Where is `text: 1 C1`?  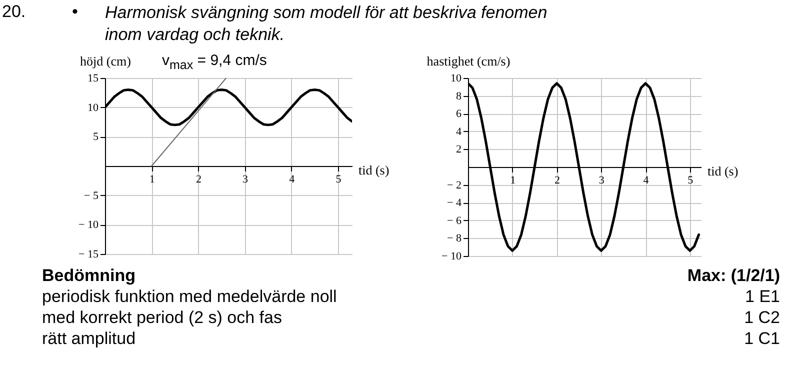 text: 1 C1 is located at coordinates (762, 339).